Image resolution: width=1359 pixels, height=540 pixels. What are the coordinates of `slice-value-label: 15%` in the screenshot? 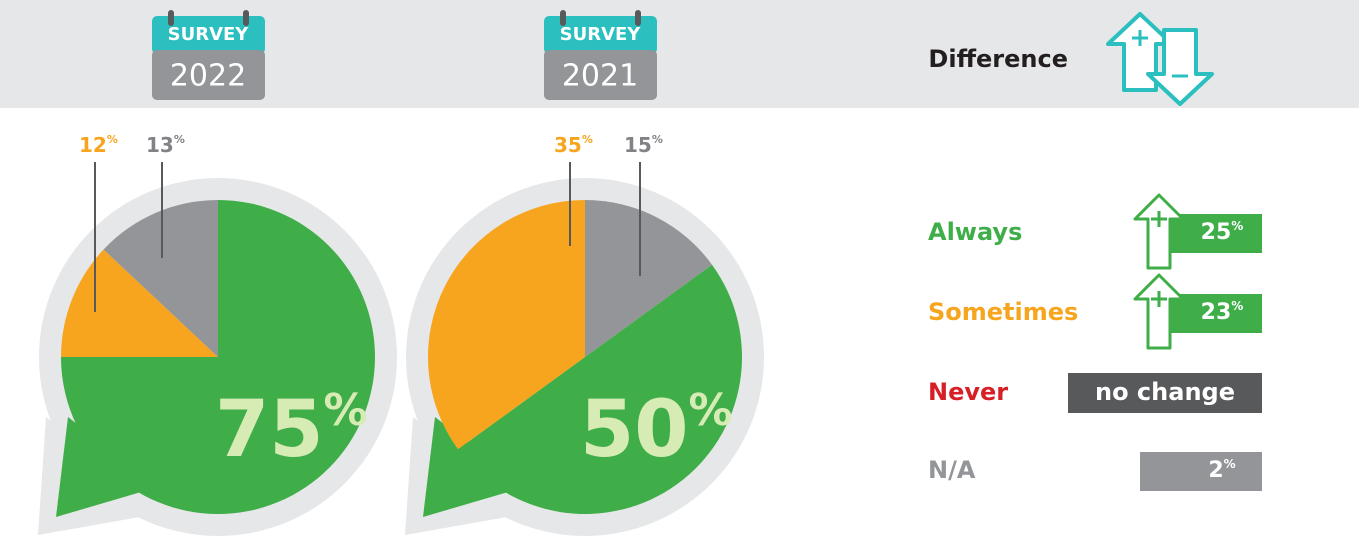 It's located at (643, 145).